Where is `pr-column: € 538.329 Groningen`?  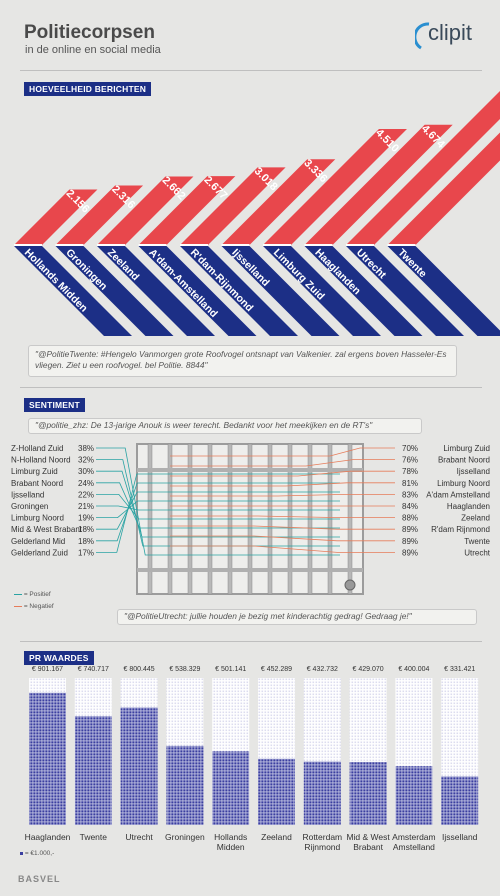
pr-column: € 538.329 Groningen is located at coordinates (185, 754).